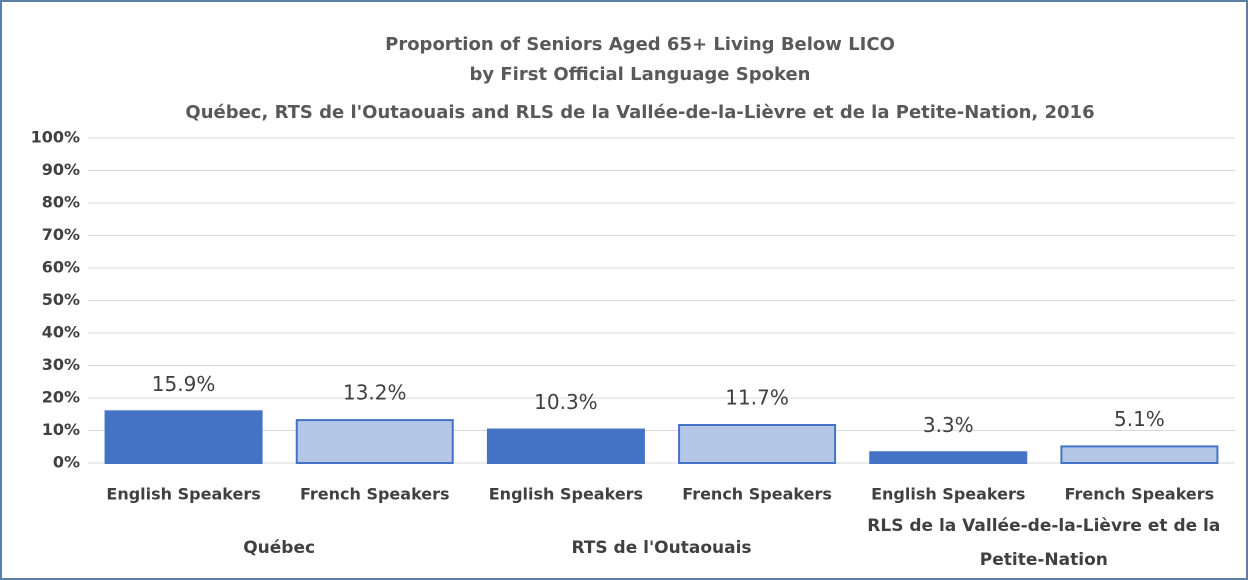  Describe the element at coordinates (55, 137) in the screenshot. I see `y-tick-label: 100%` at that location.